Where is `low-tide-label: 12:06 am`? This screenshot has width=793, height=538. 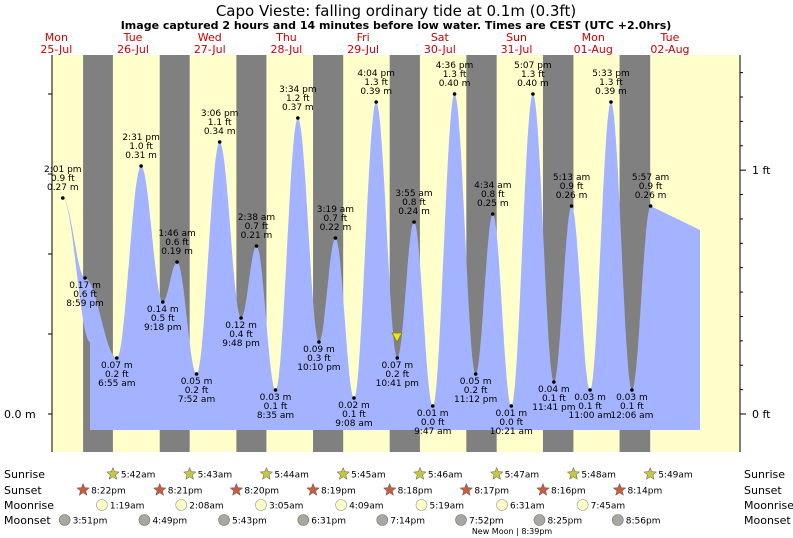 low-tide-label: 12:06 am is located at coordinates (631, 416).